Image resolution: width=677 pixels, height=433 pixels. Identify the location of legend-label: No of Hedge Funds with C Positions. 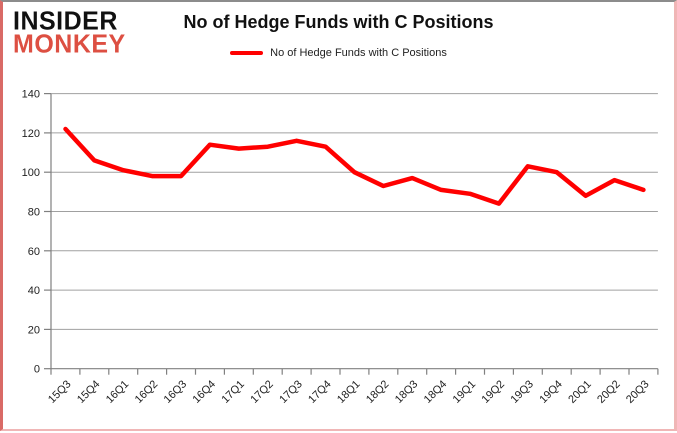
(358, 53).